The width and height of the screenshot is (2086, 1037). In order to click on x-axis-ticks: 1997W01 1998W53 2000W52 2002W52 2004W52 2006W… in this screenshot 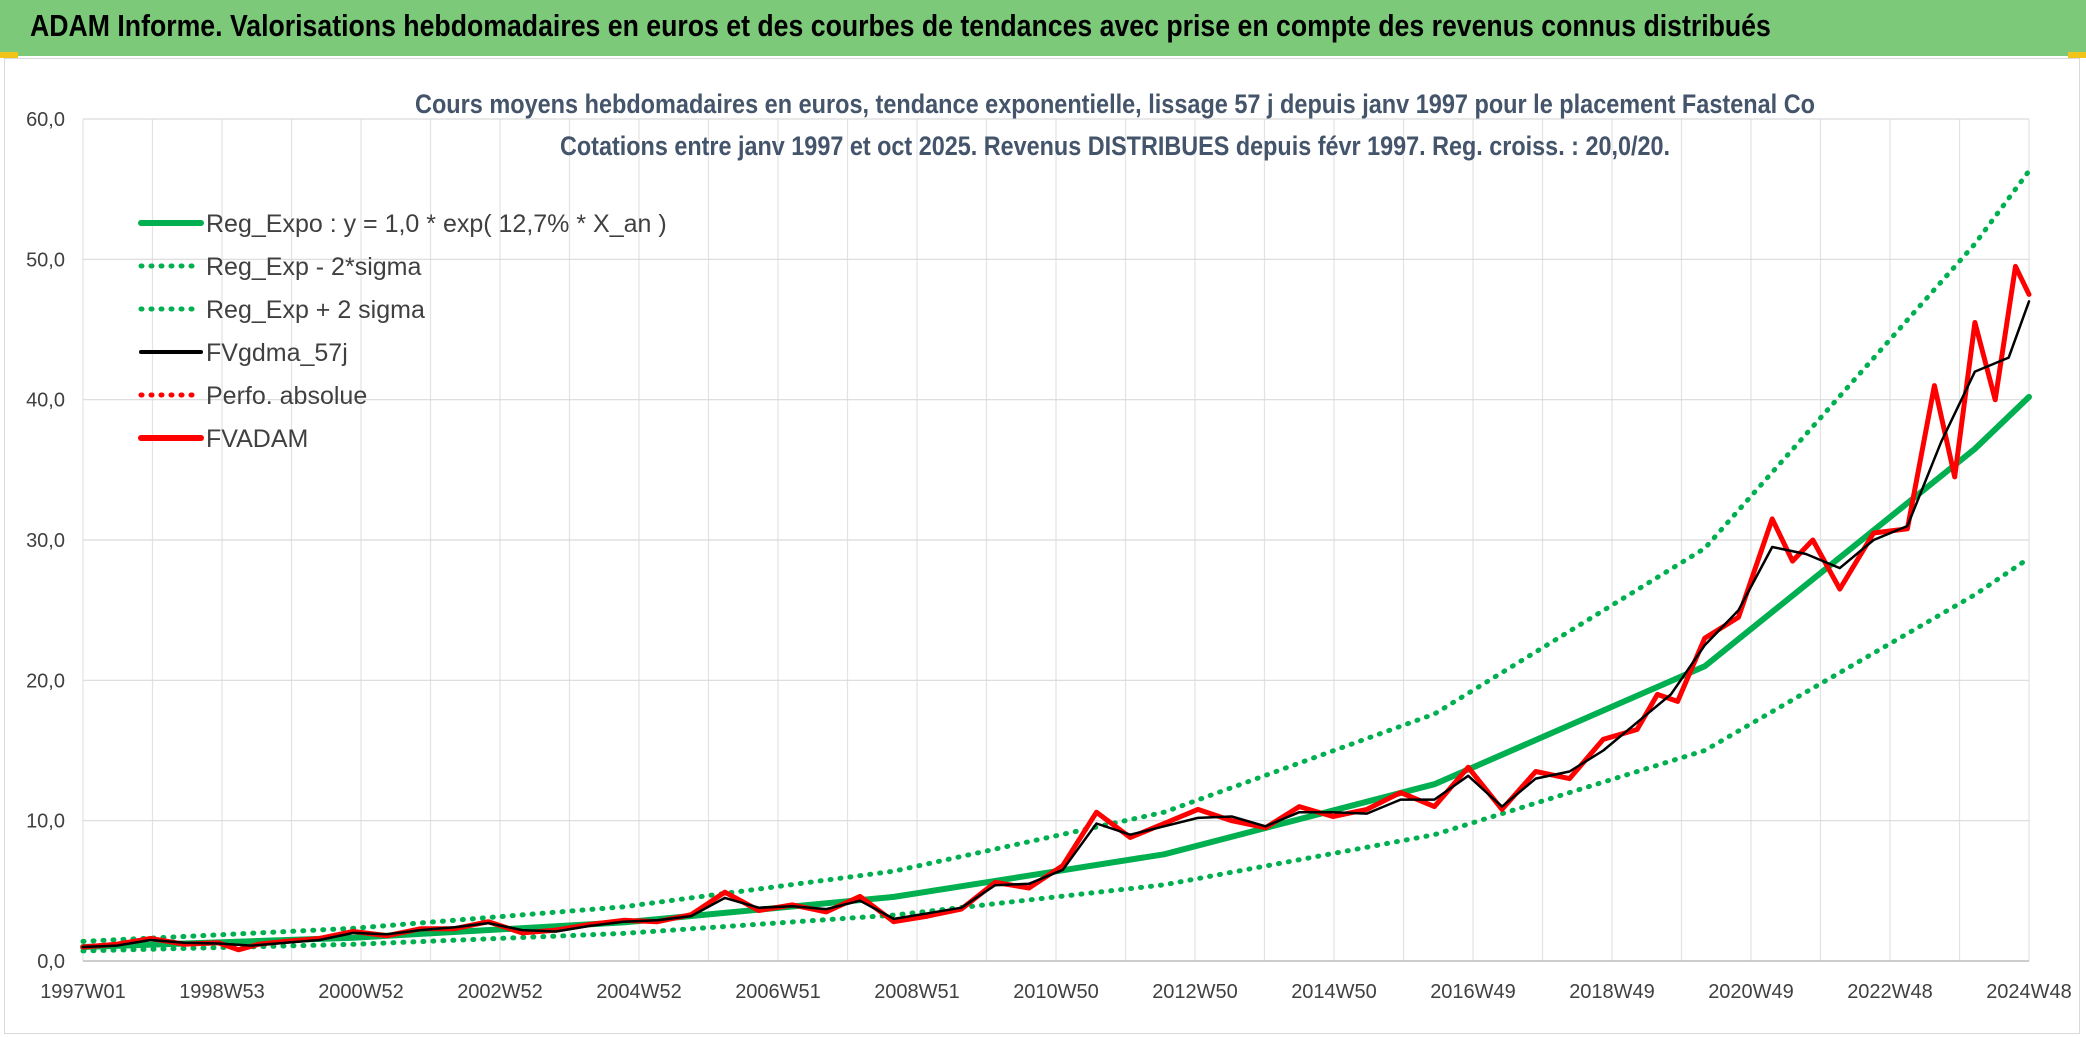, I will do `click(1056, 992)`.